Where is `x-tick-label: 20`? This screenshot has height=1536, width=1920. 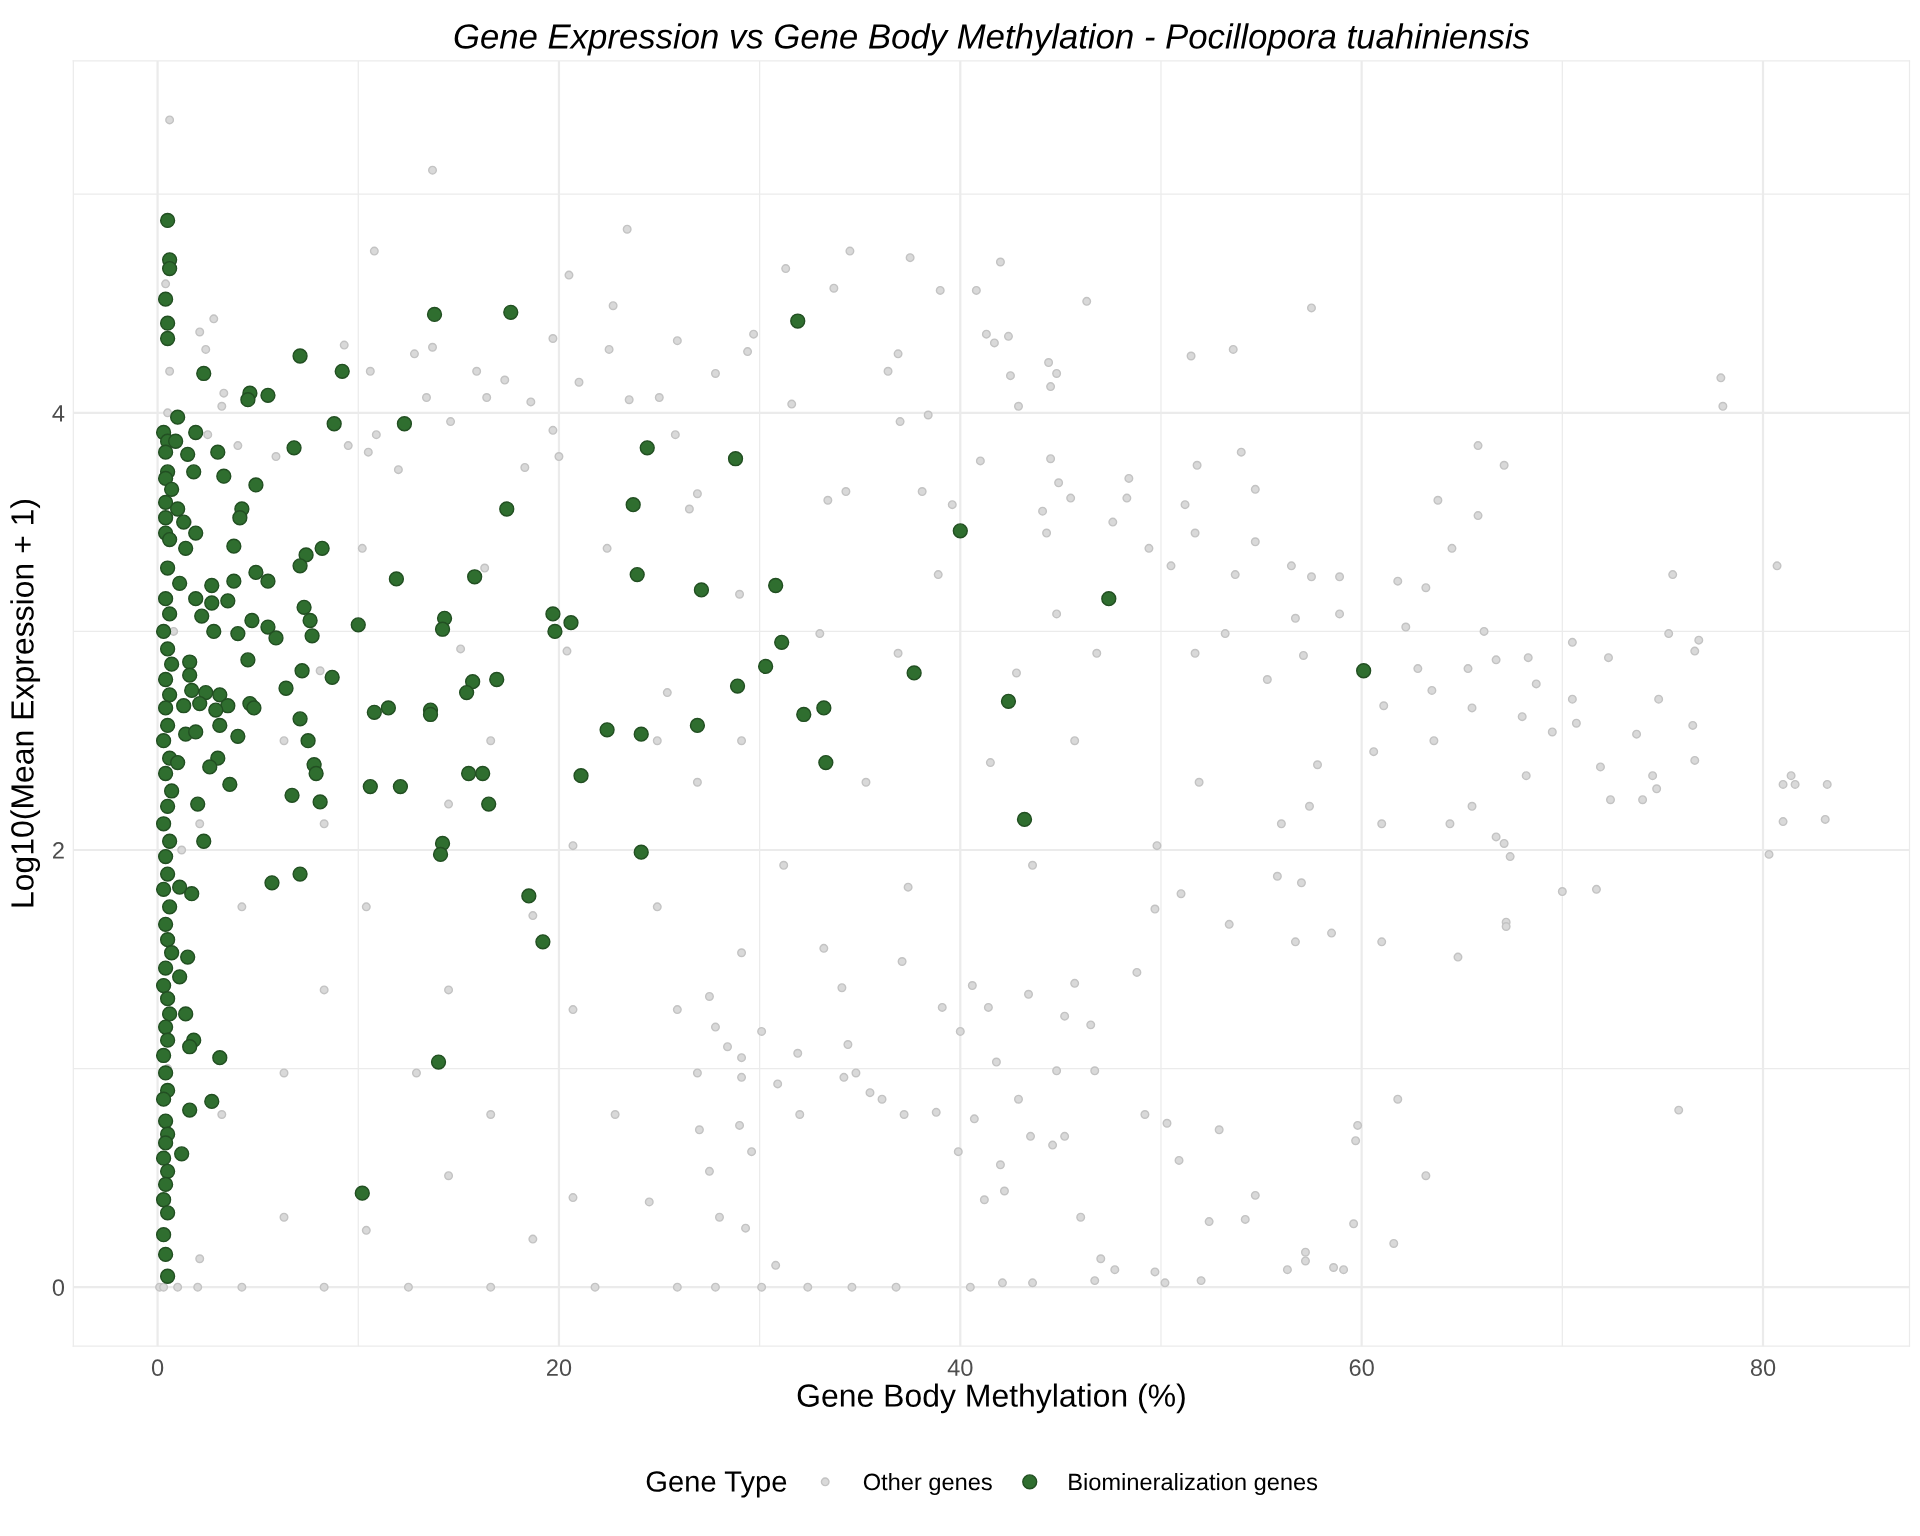
x-tick-label: 20 is located at coordinates (559, 1368).